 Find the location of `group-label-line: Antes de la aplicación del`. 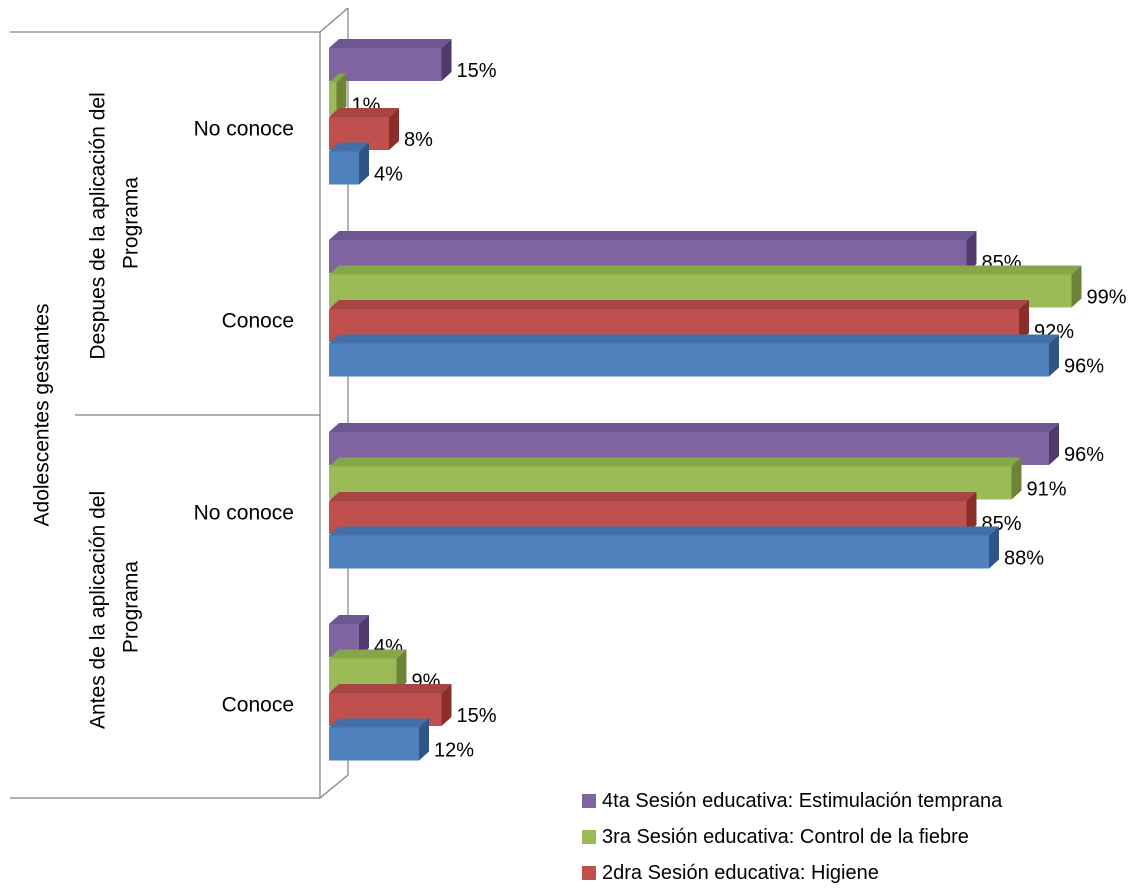

group-label-line: Antes de la aplicación del is located at coordinates (98, 610).